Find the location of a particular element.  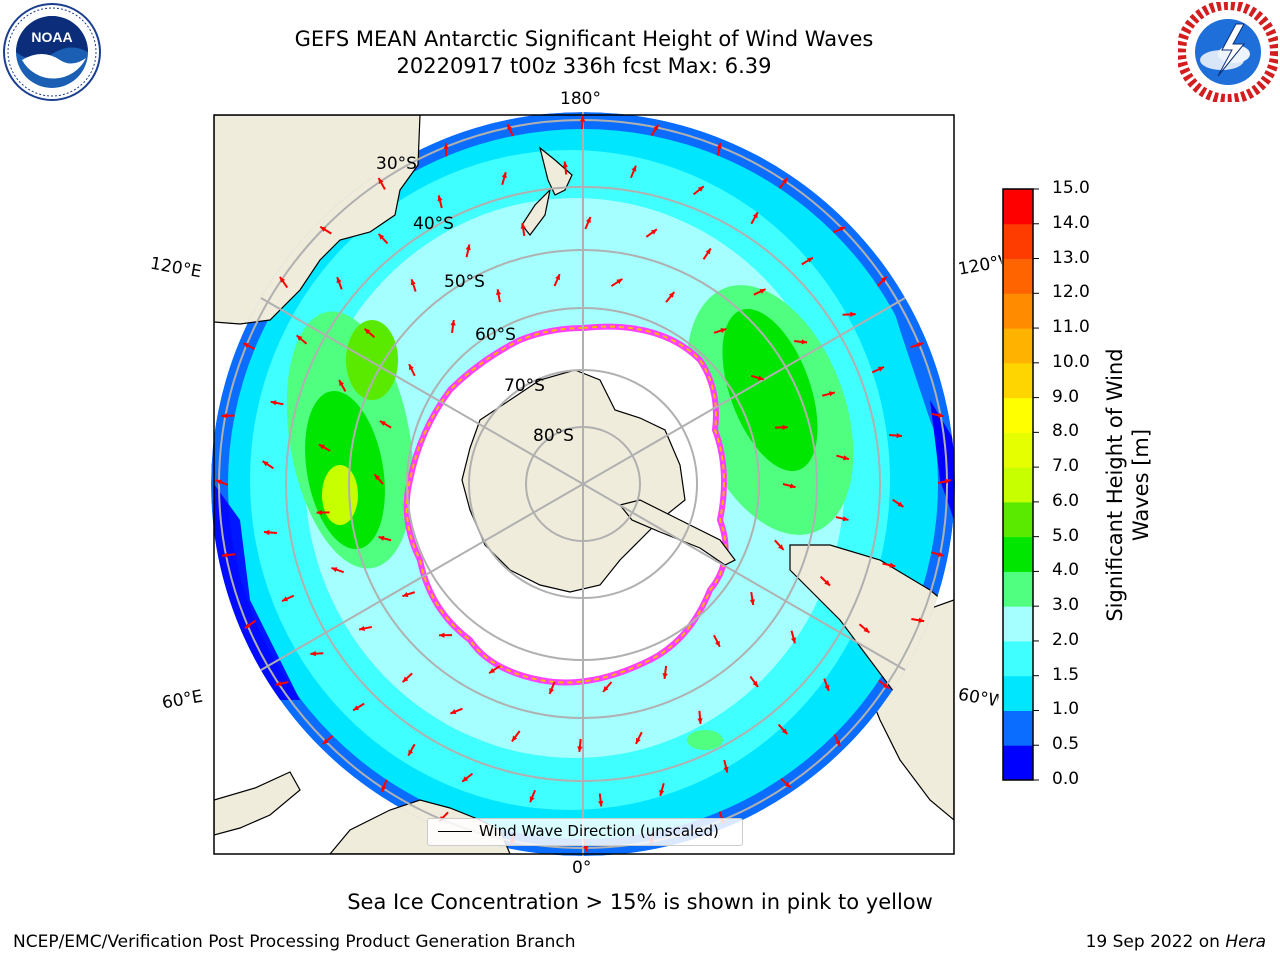

lat-label-70s: 70°S is located at coordinates (524, 386).